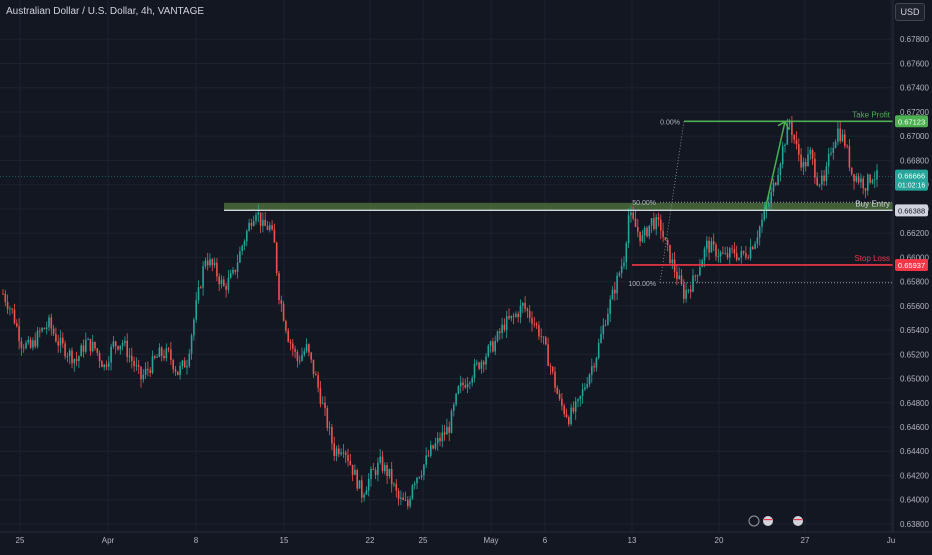  Describe the element at coordinates (545, 540) in the screenshot. I see `time-axis-tick: 6` at that location.